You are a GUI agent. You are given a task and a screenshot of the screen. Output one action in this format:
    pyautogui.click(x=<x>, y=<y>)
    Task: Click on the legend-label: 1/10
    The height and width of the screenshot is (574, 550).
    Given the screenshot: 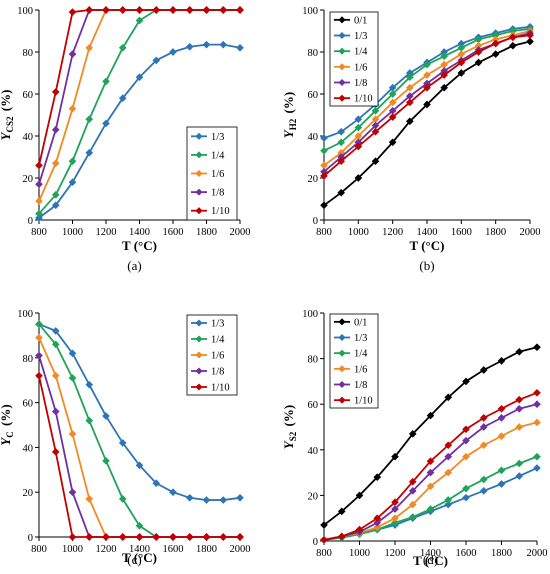 What is the action you would take?
    pyautogui.click(x=220, y=388)
    